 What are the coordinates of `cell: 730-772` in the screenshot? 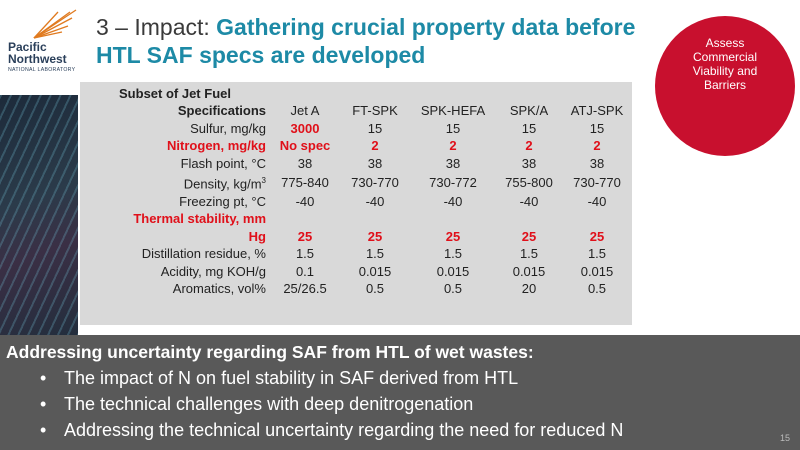 It's located at (453, 182).